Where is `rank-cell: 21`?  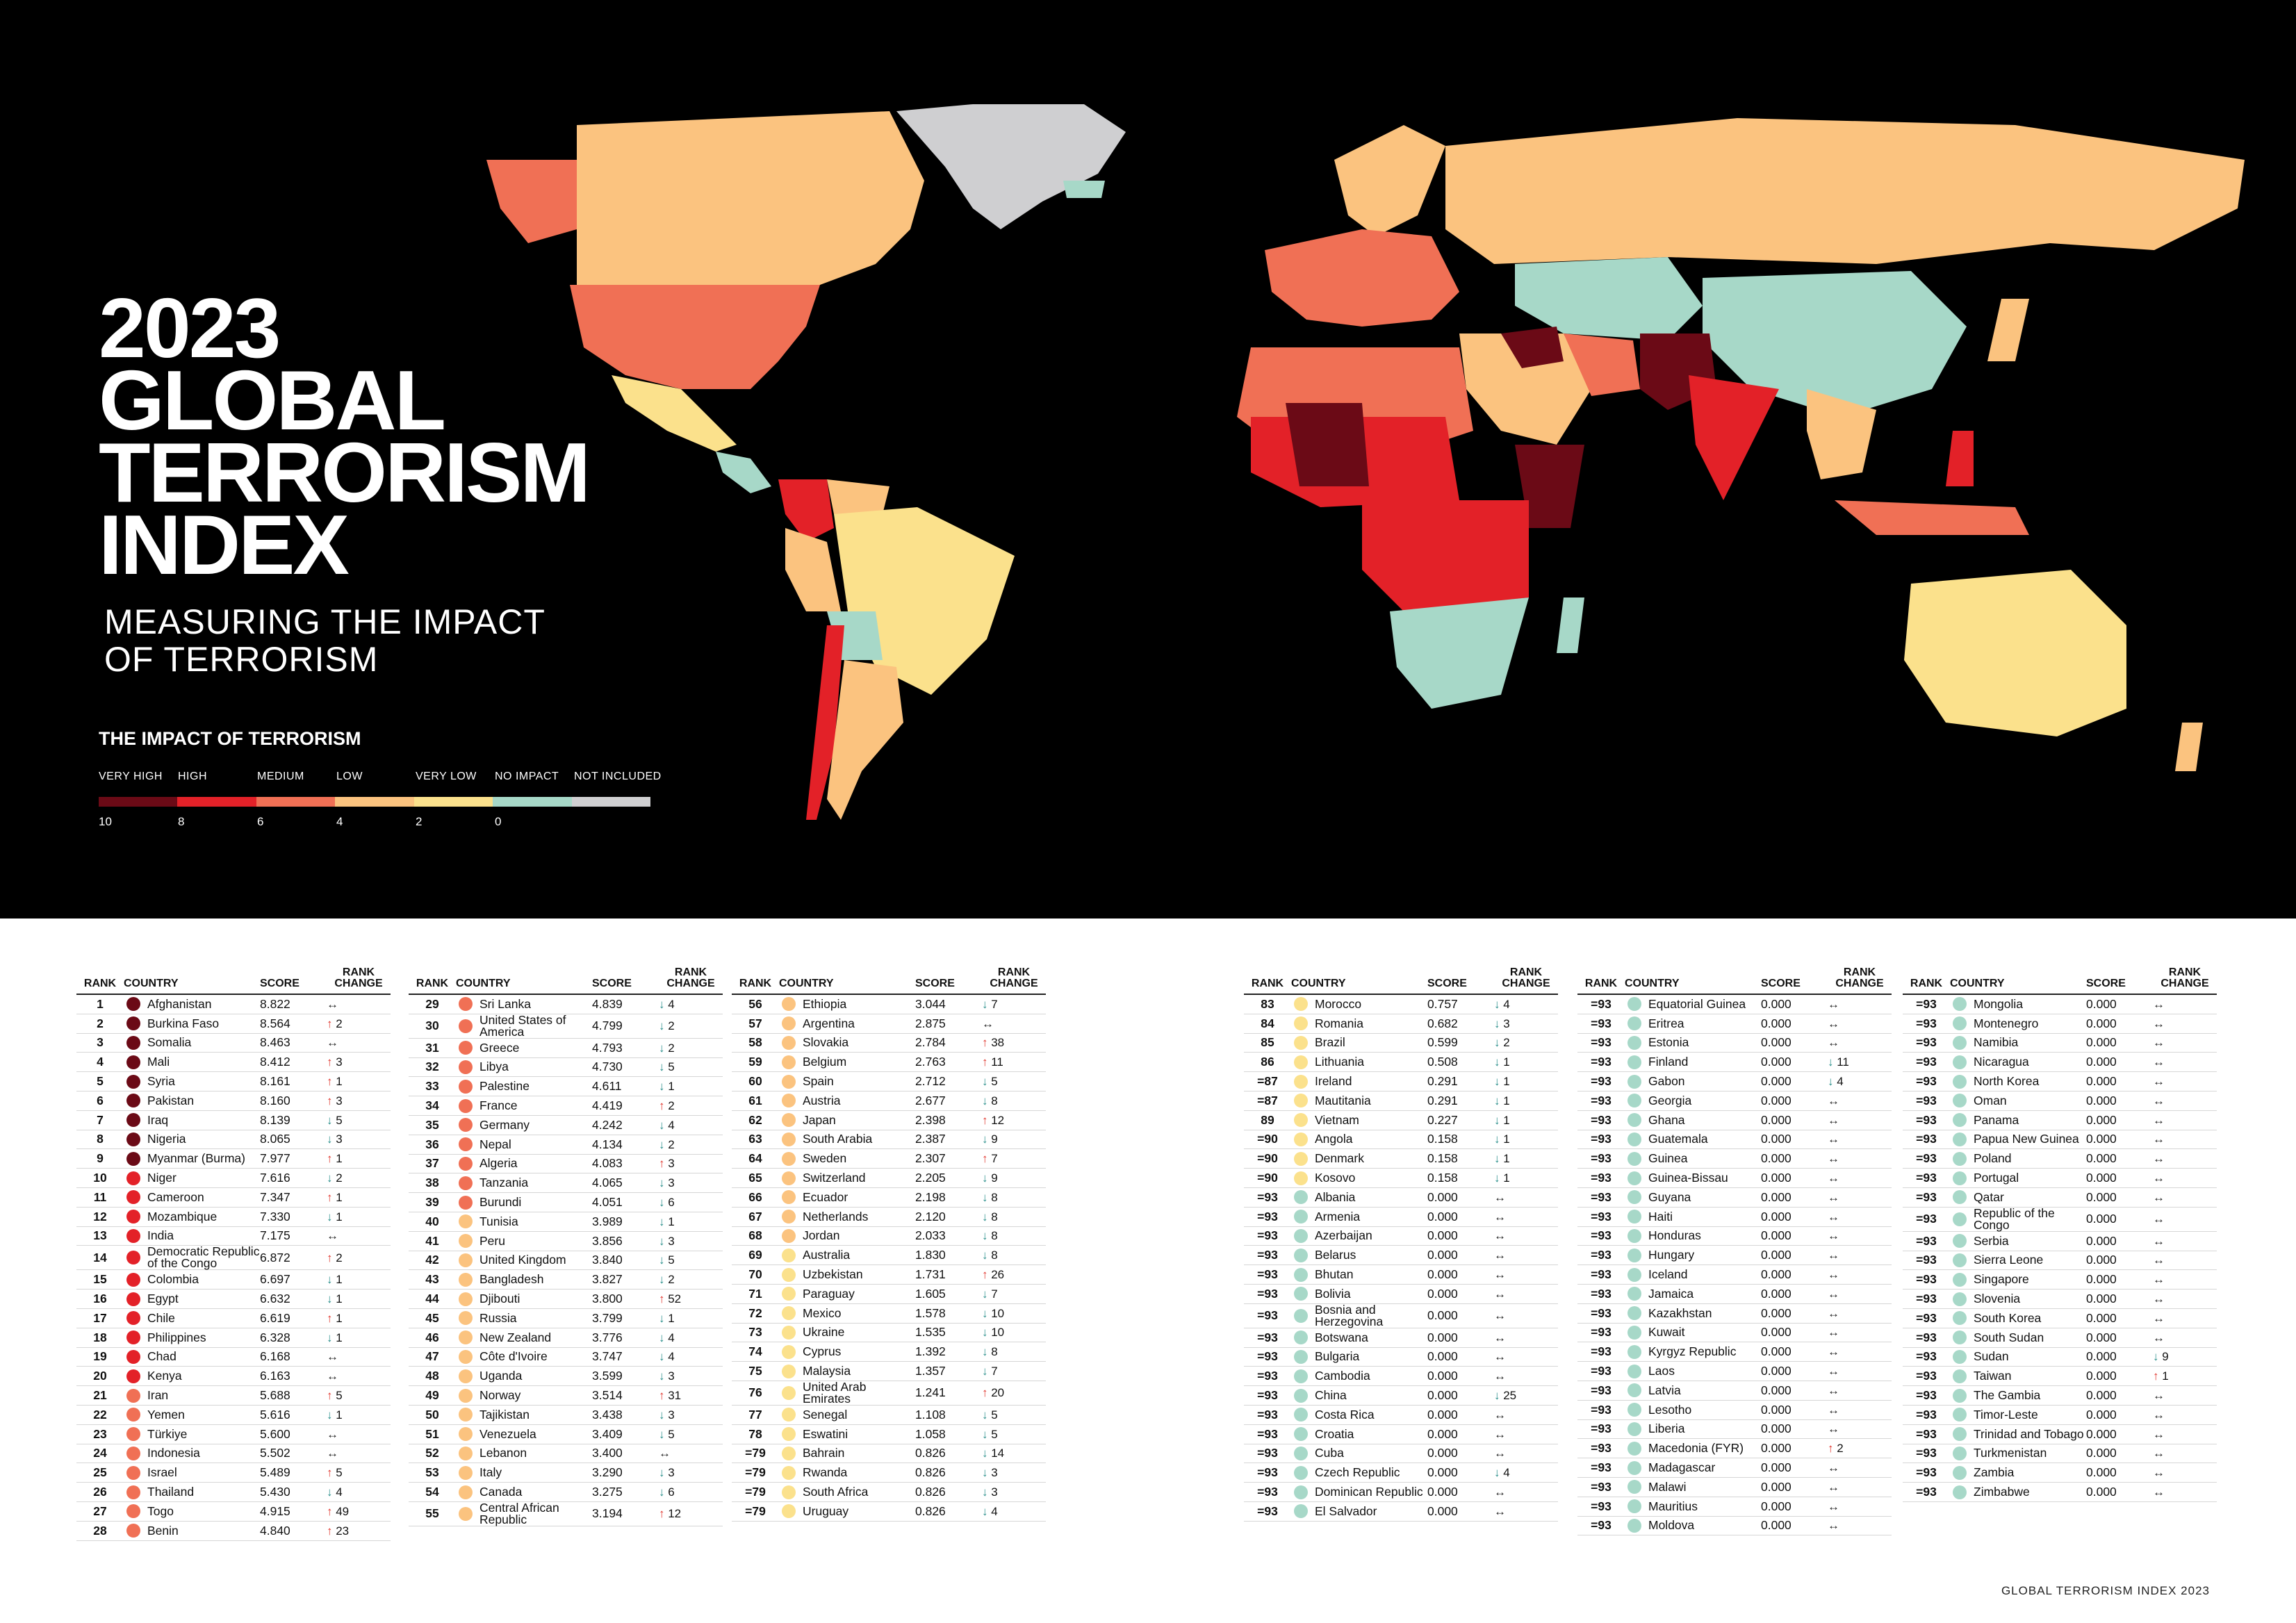
rank-cell: 21 is located at coordinates (100, 1396).